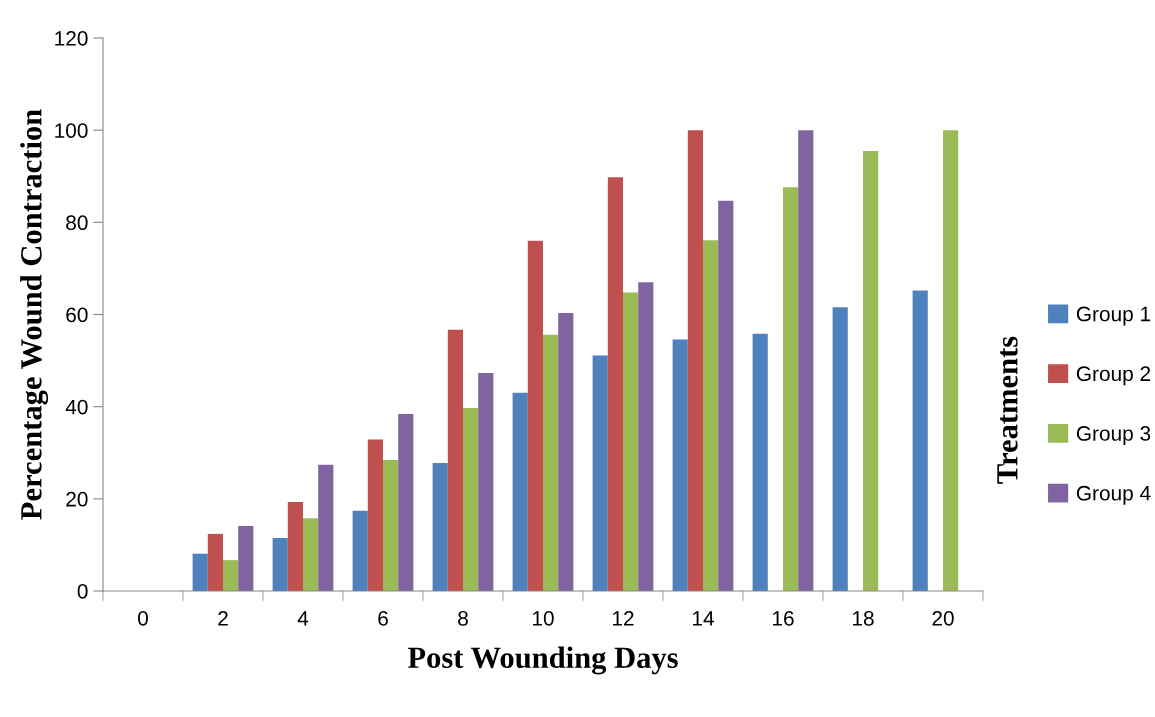 The width and height of the screenshot is (1155, 717). What do you see at coordinates (383, 618) in the screenshot?
I see `x-tick-label: 6` at bounding box center [383, 618].